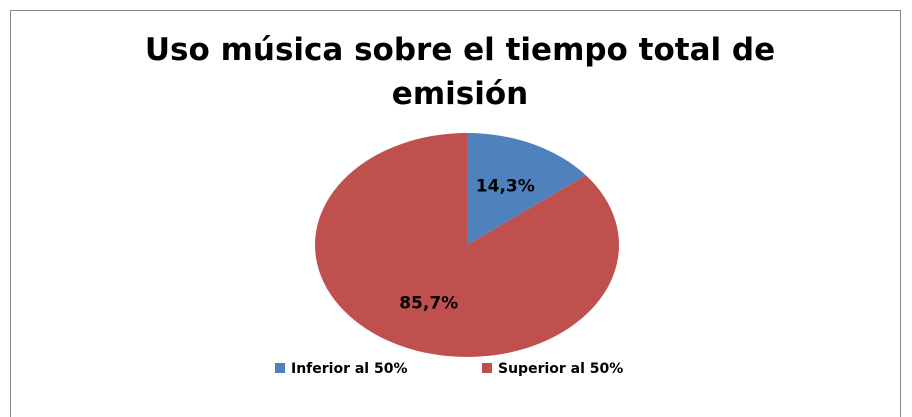  I want to click on pie-slice, so click(526, 189).